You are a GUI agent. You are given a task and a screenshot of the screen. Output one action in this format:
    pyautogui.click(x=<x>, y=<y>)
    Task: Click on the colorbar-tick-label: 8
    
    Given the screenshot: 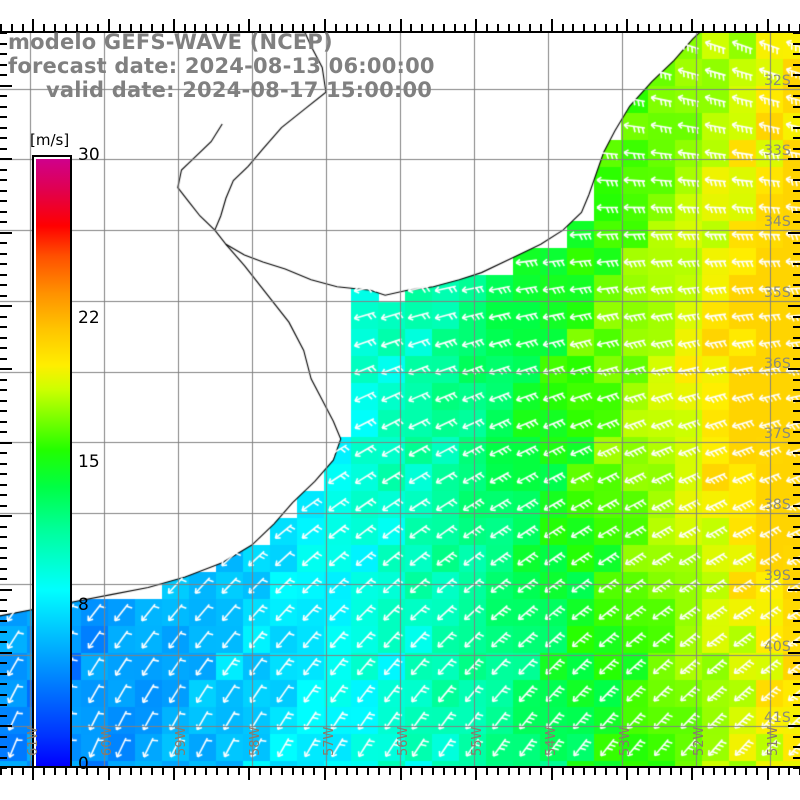 What is the action you would take?
    pyautogui.click(x=83, y=604)
    